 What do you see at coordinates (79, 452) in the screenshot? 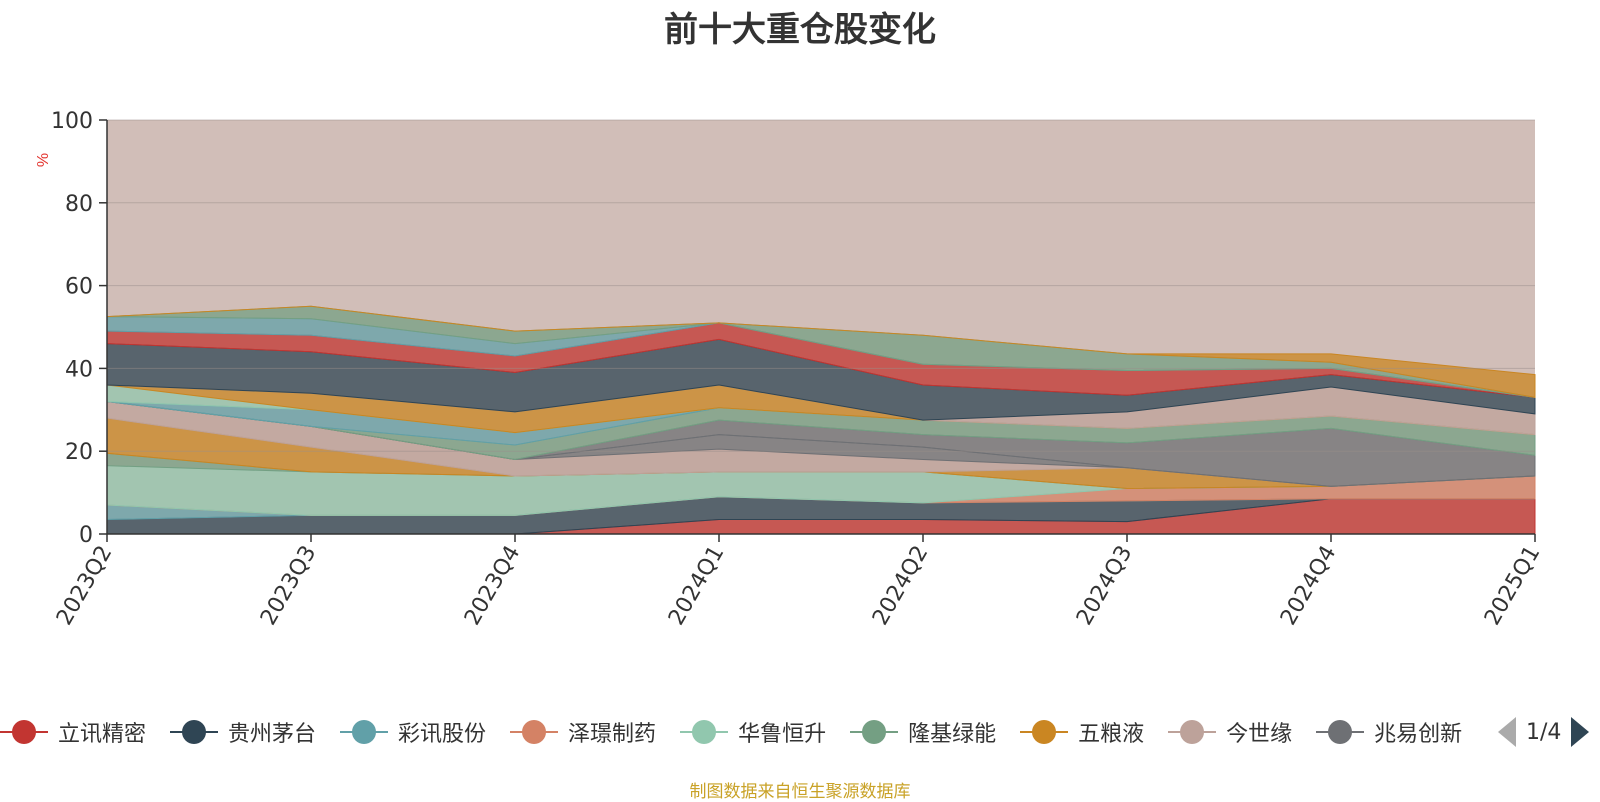
I see `y-tick-label: 20` at bounding box center [79, 452].